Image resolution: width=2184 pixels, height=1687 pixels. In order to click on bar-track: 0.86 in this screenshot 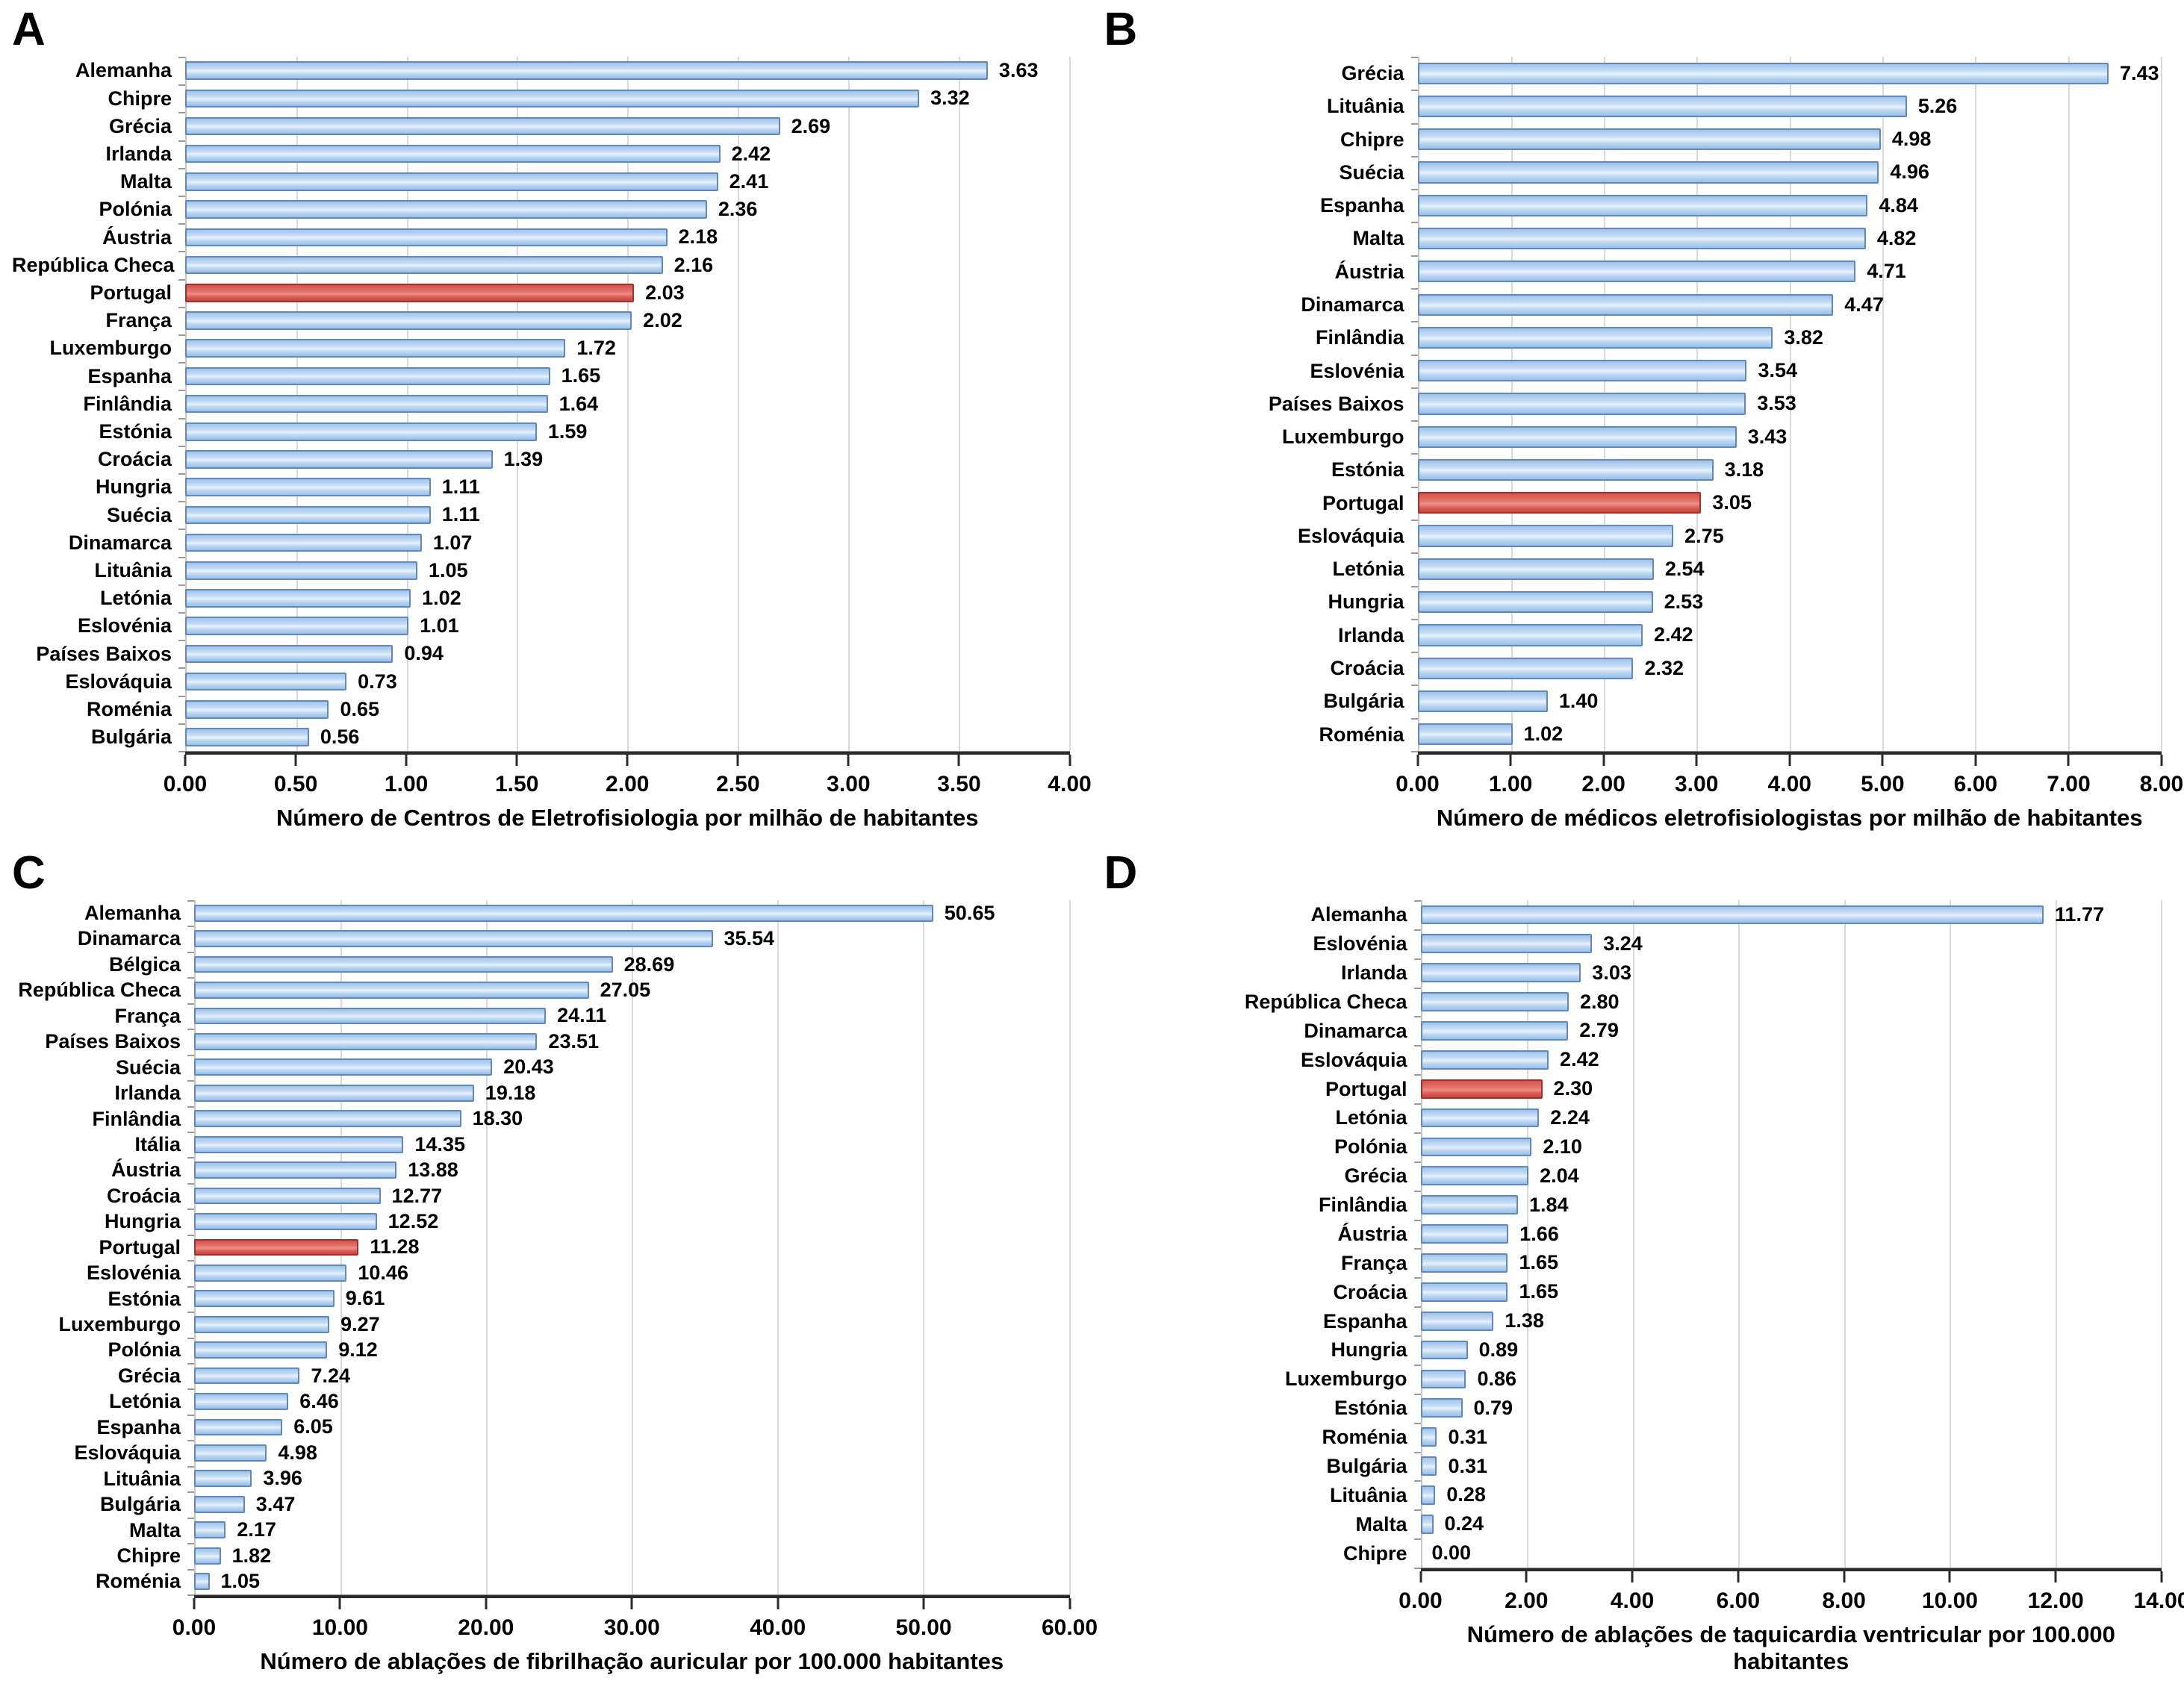, I will do `click(1791, 1379)`.